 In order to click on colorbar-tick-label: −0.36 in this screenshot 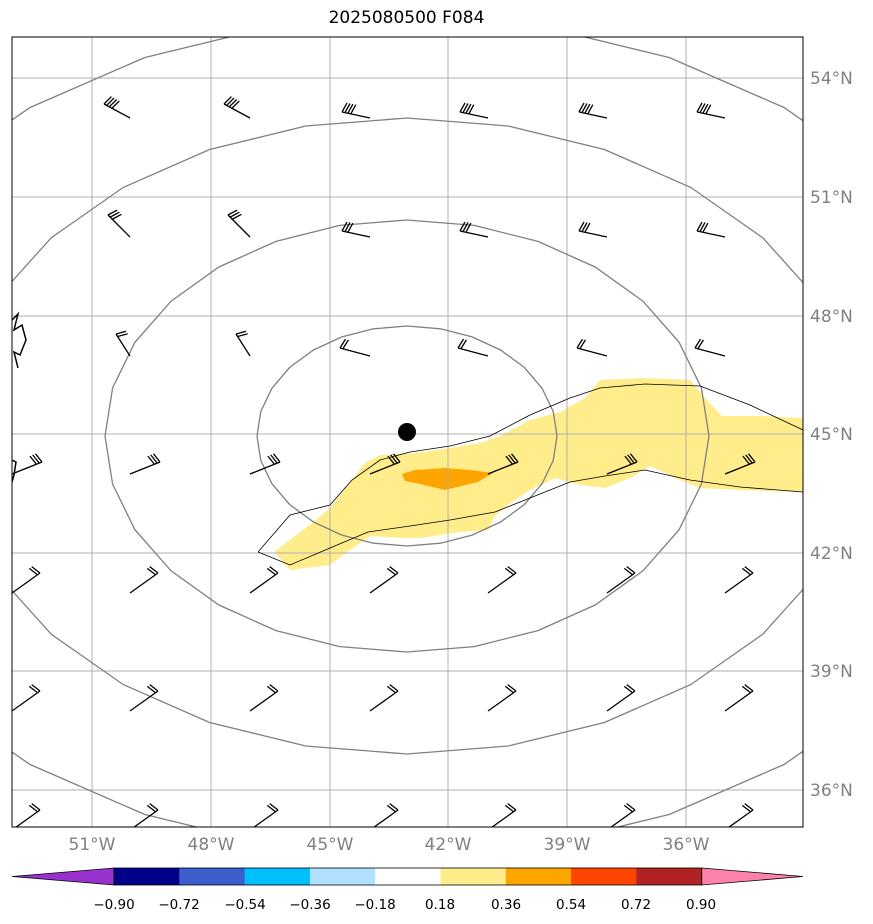, I will do `click(309, 905)`.